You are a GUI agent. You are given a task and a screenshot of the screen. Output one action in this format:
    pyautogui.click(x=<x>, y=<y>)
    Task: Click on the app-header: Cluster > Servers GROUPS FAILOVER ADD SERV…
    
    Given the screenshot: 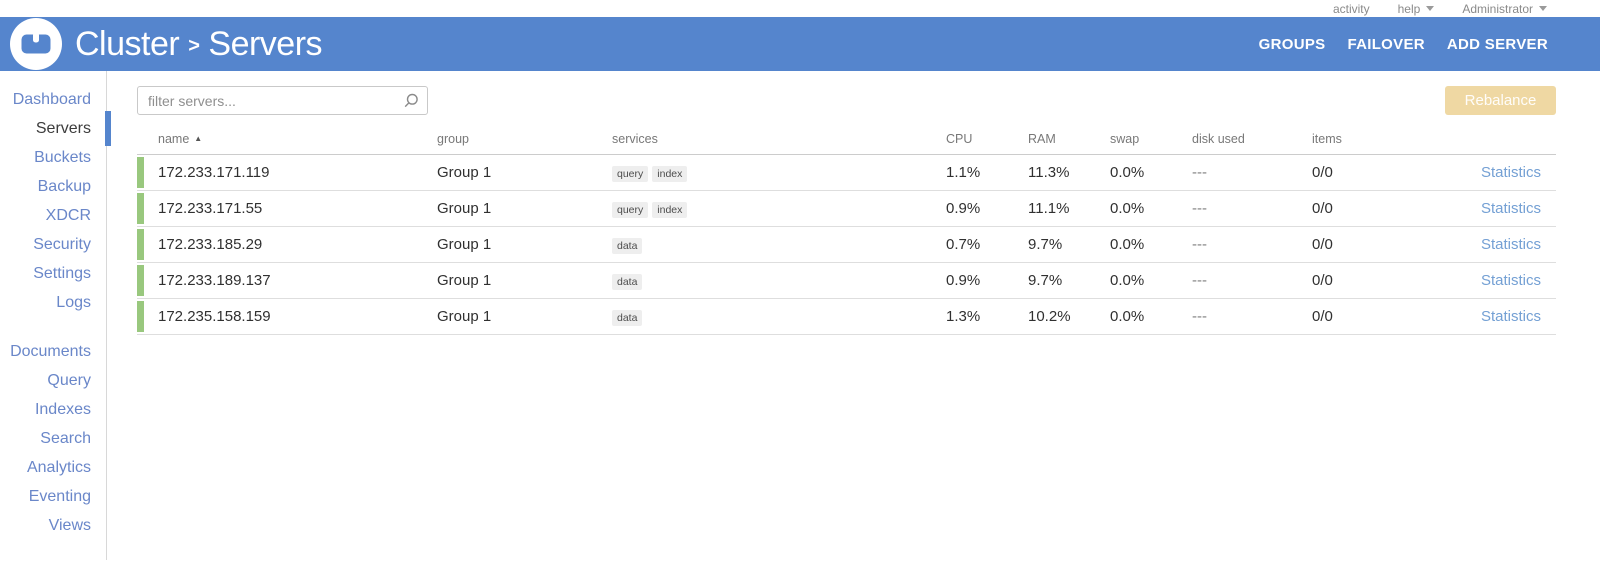 What is the action you would take?
    pyautogui.click(x=800, y=44)
    